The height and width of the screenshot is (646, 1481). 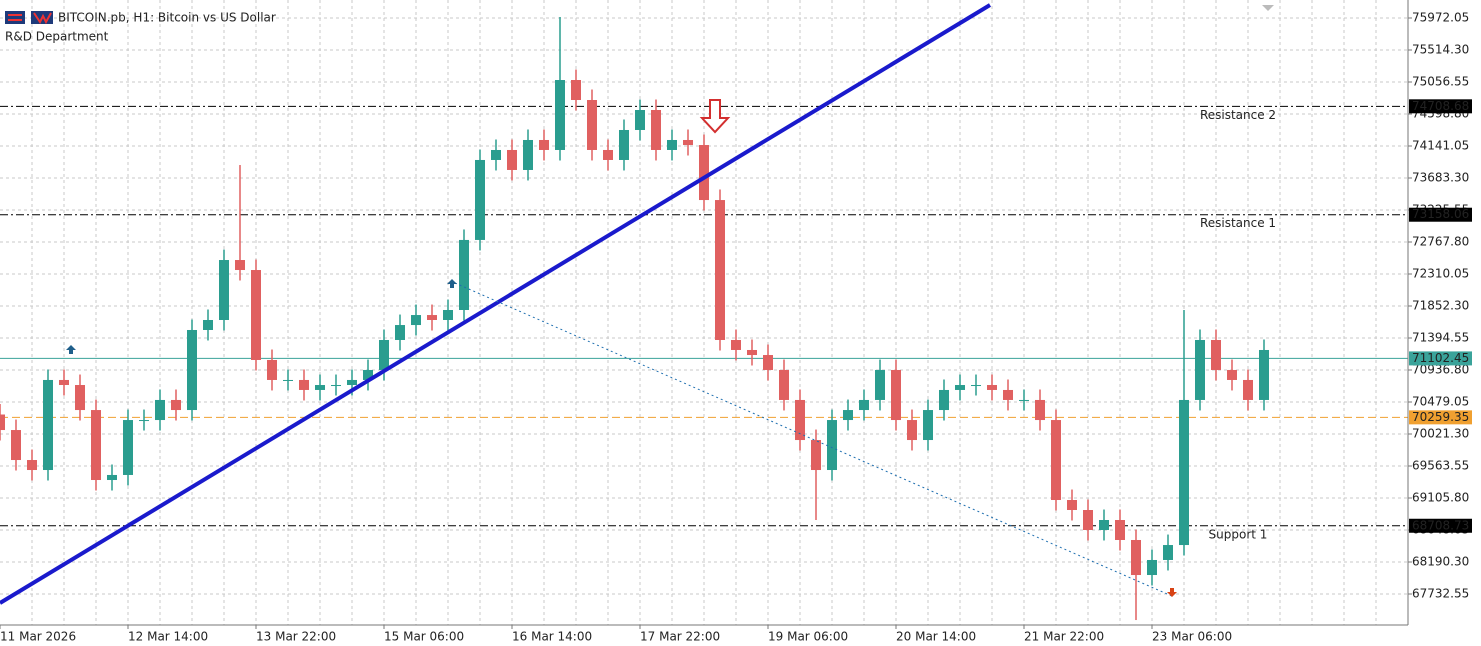 I want to click on y-tick-label: 71394.55, so click(x=1440, y=337).